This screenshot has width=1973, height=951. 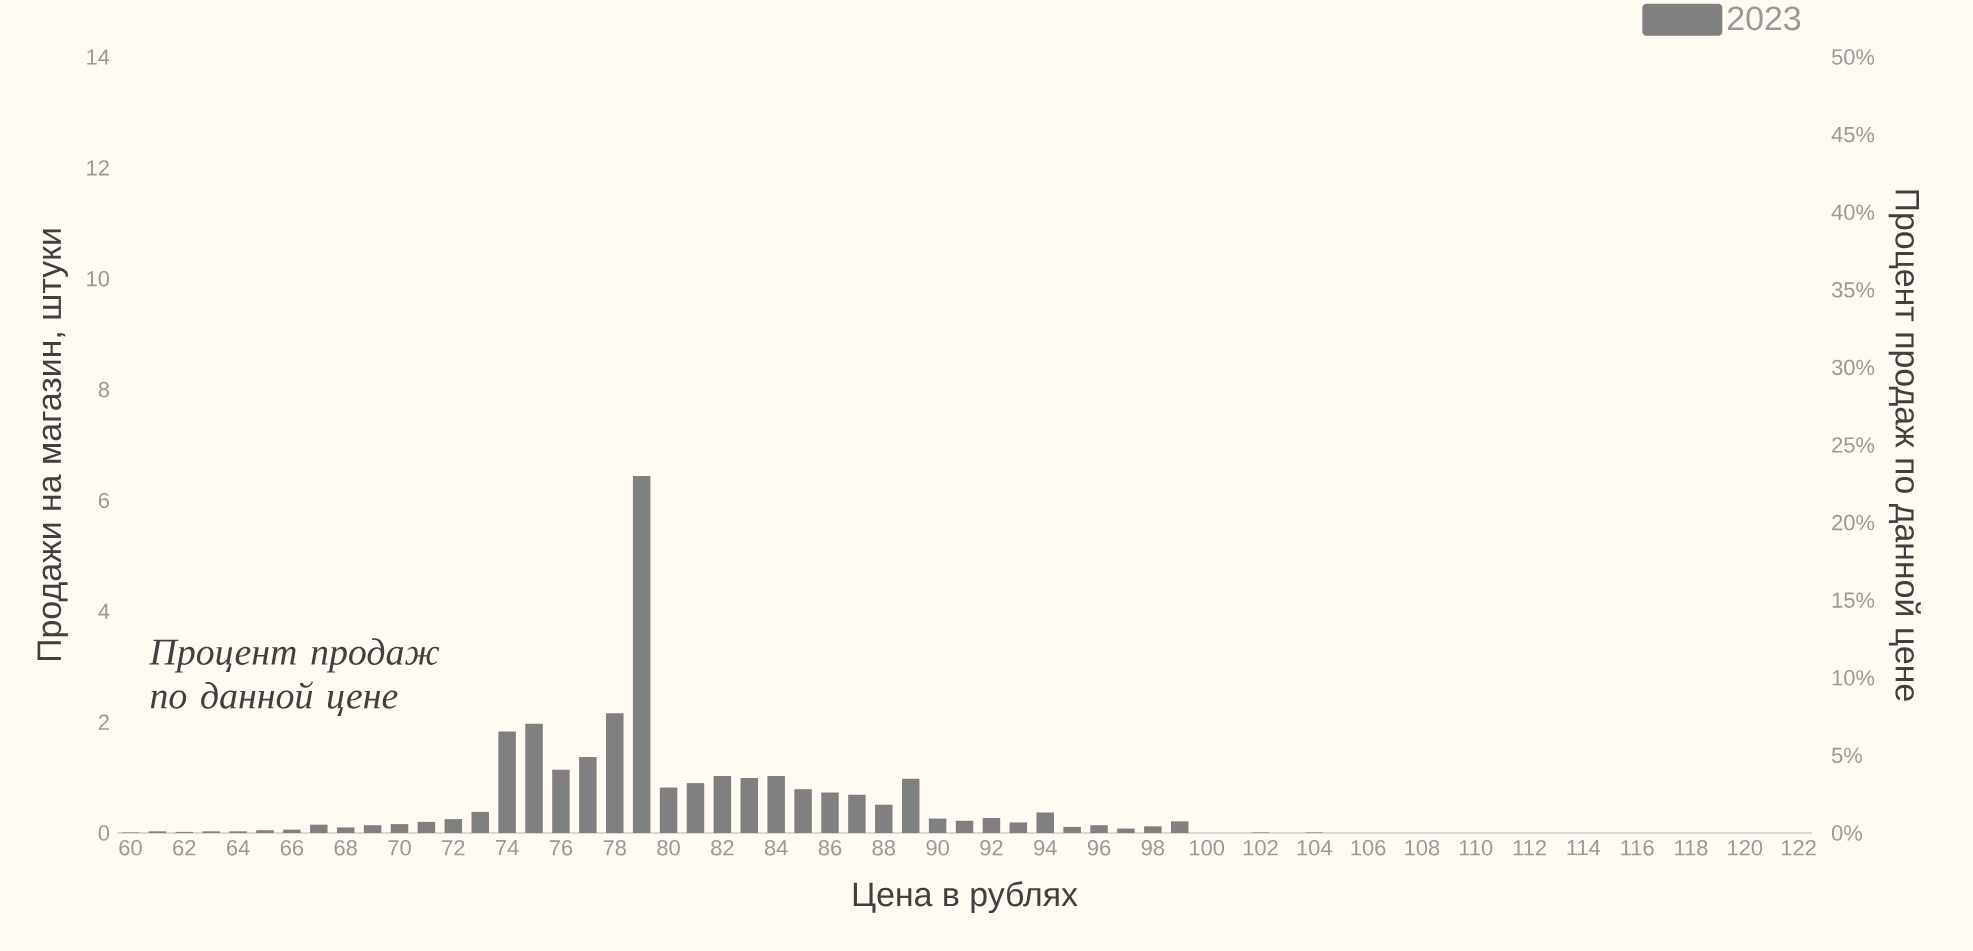 What do you see at coordinates (507, 848) in the screenshot?
I see `x-tick-label: 74` at bounding box center [507, 848].